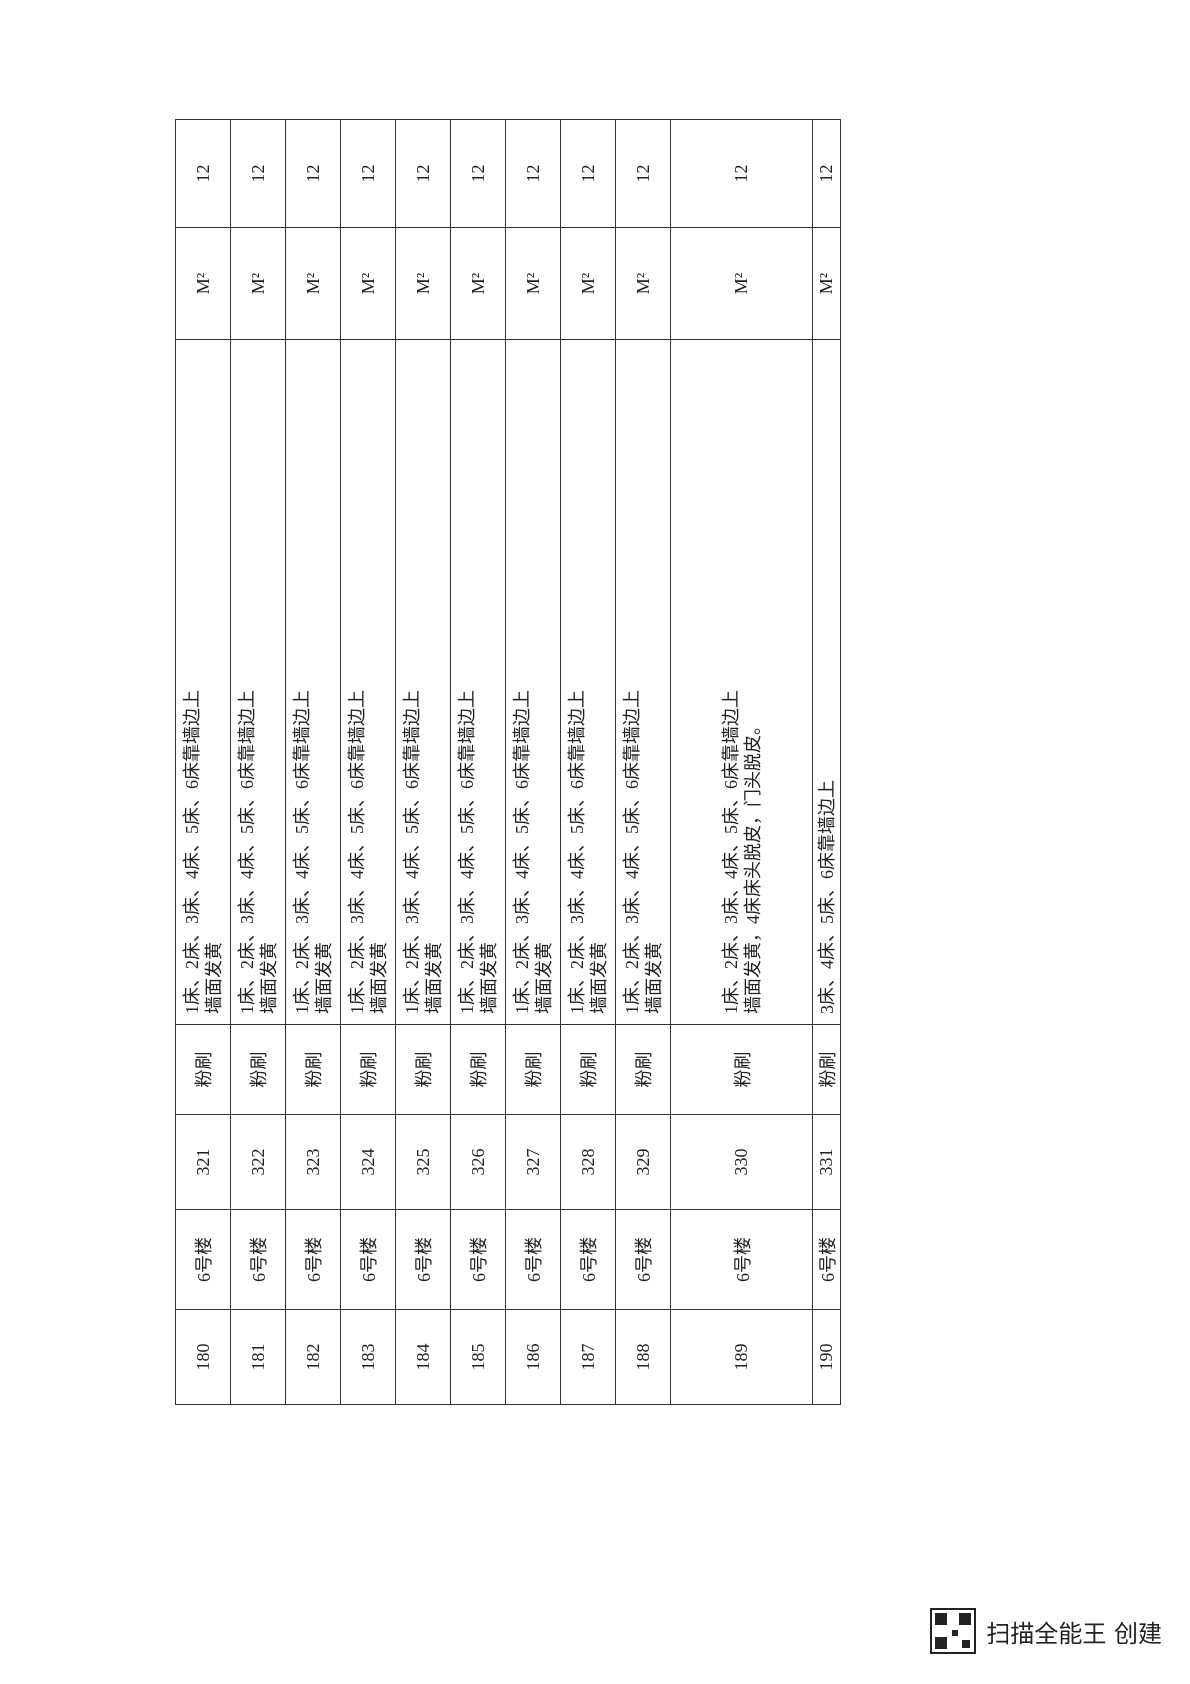 The width and height of the screenshot is (1190, 1684). I want to click on cell-code: 321, so click(203, 1162).